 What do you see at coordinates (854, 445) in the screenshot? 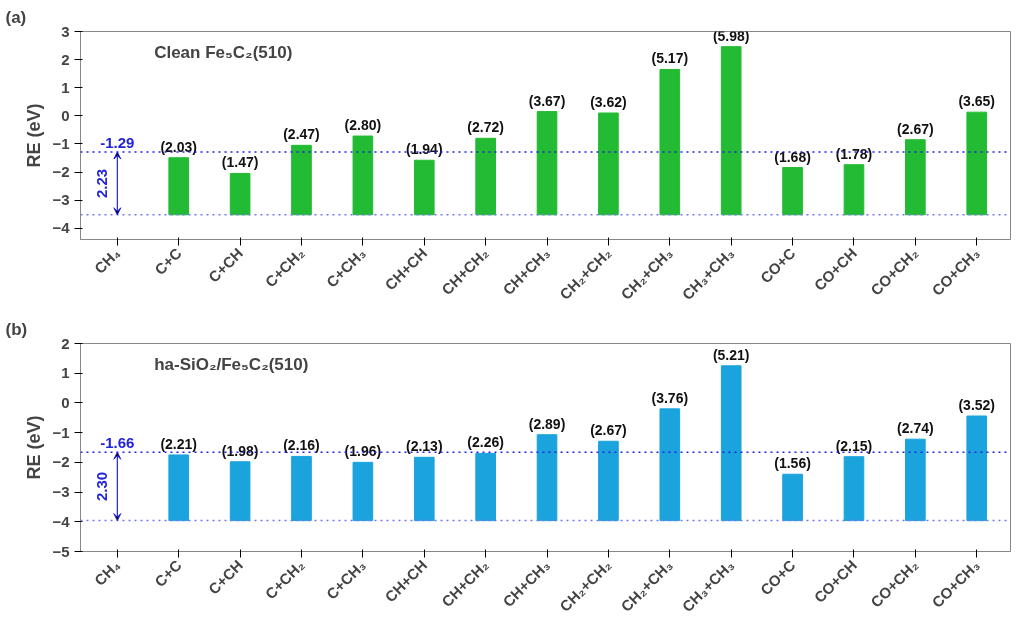
I see `data-label: (2.15)` at bounding box center [854, 445].